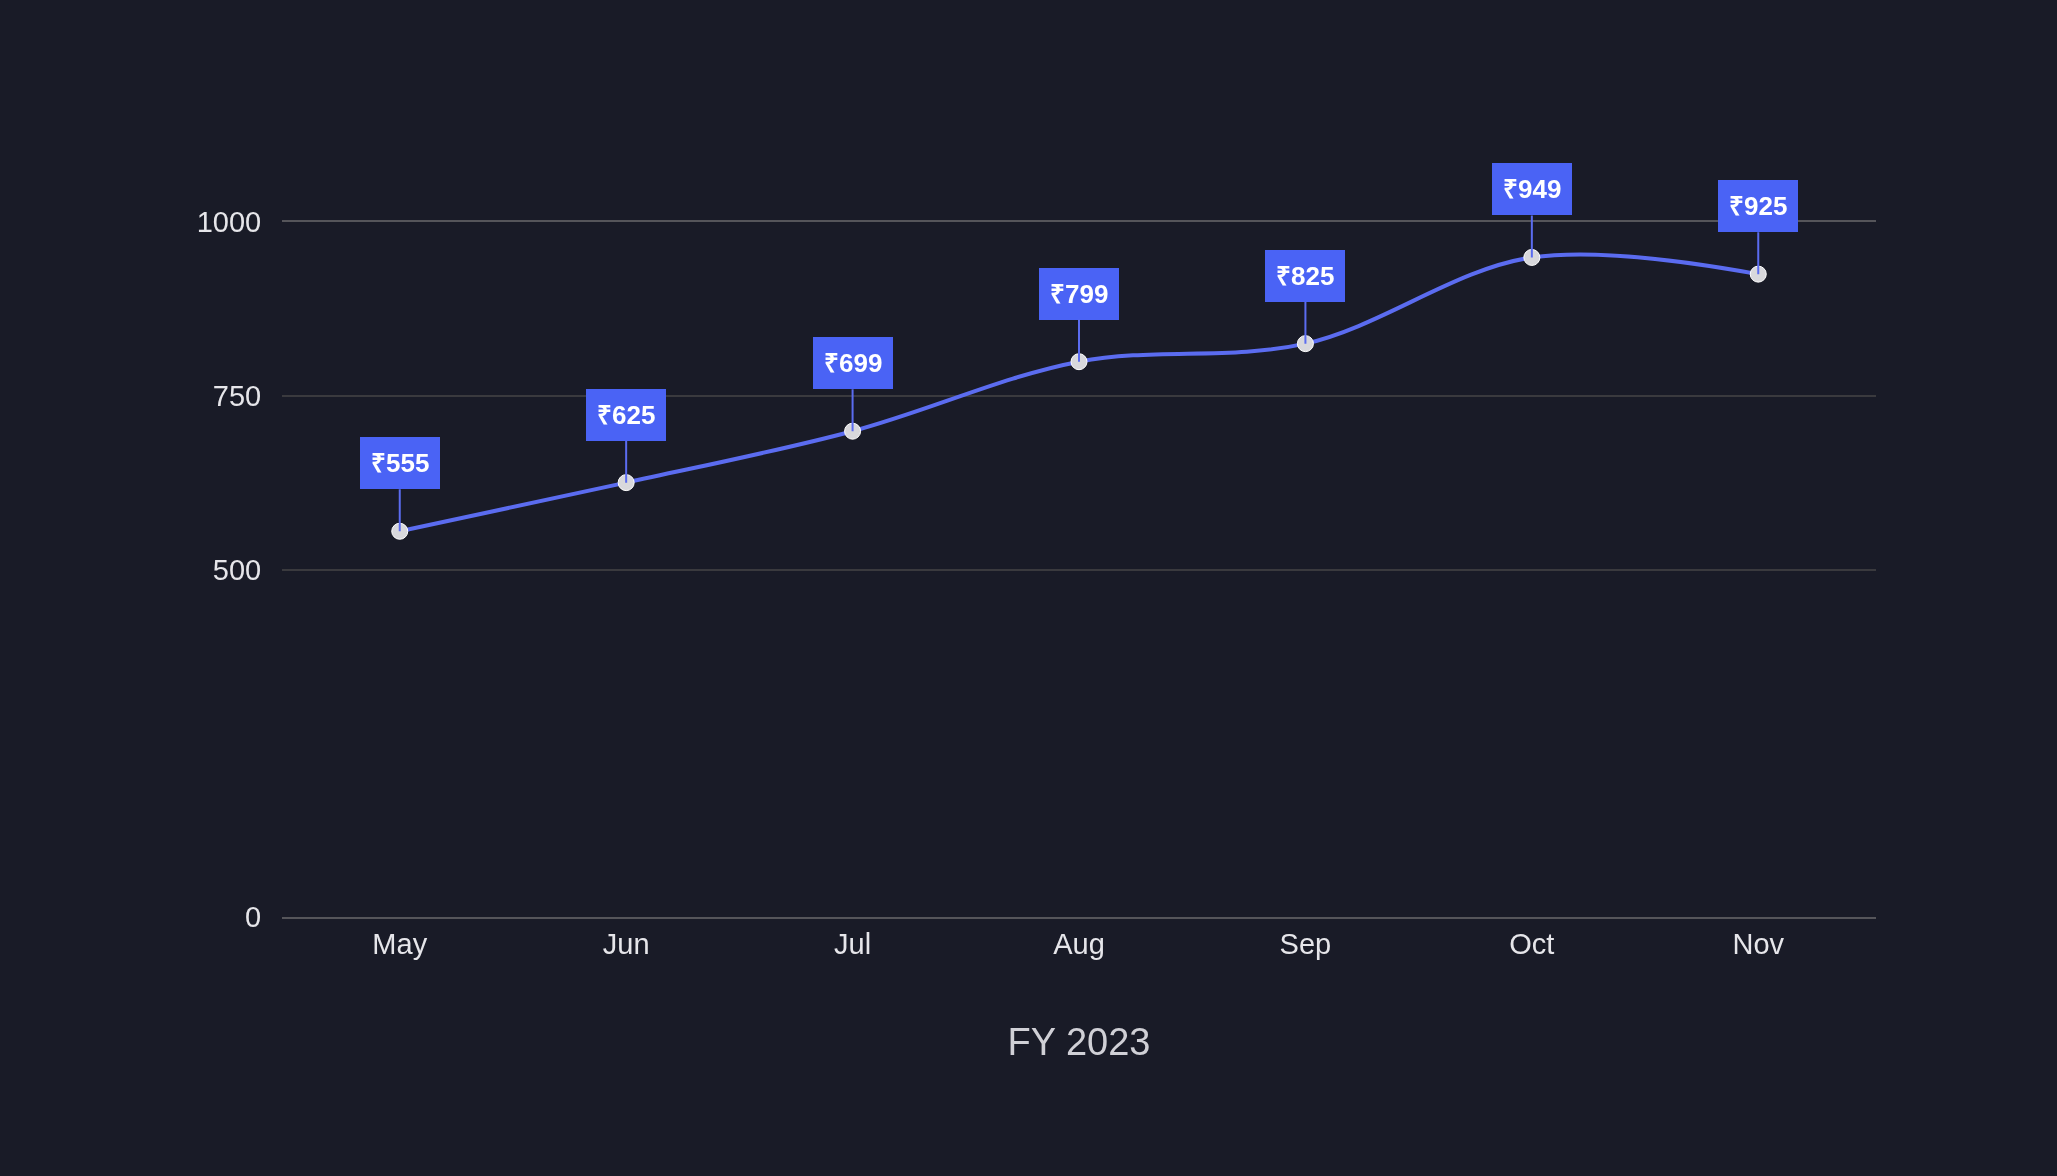 The width and height of the screenshot is (2057, 1176). Describe the element at coordinates (229, 222) in the screenshot. I see `y-tick-label: 1000` at that location.